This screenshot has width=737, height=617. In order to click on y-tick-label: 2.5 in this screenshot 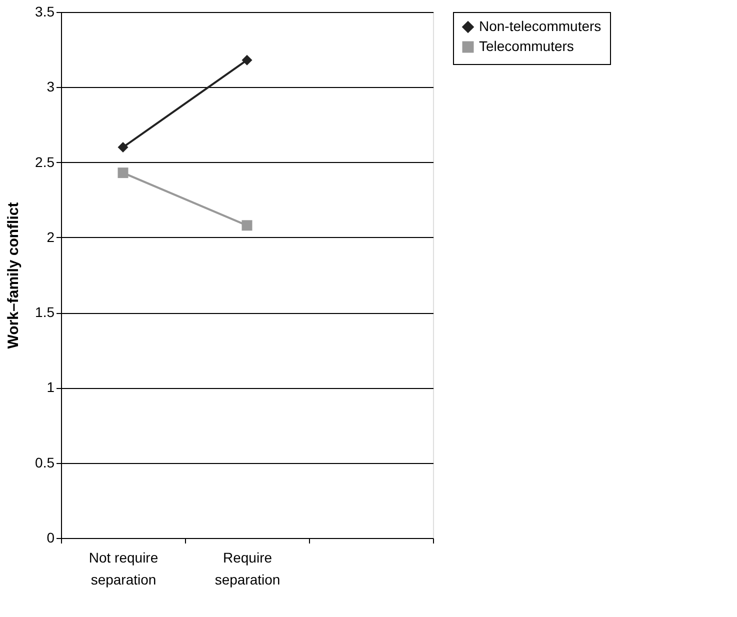, I will do `click(45, 162)`.